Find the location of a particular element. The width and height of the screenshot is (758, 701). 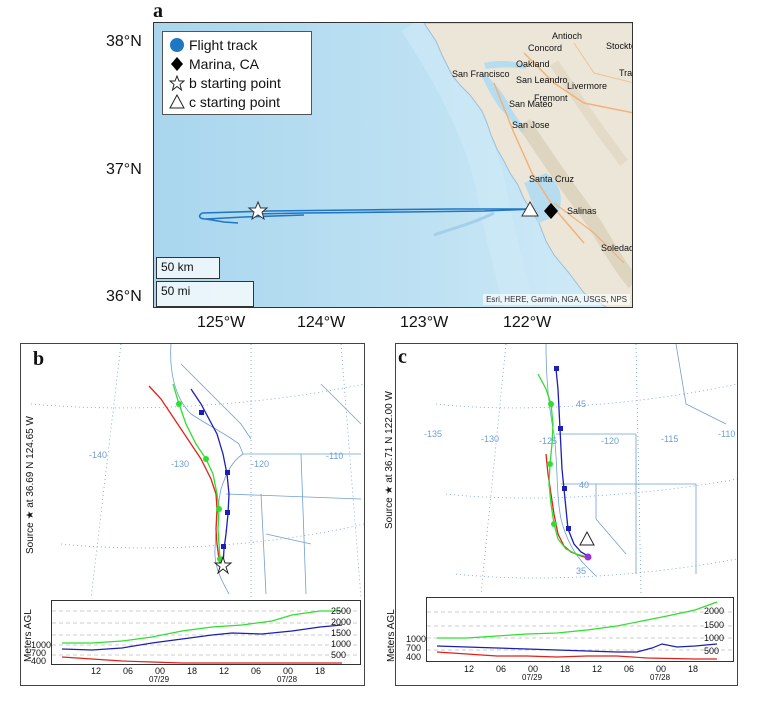

traj-red is located at coordinates (185, 476).